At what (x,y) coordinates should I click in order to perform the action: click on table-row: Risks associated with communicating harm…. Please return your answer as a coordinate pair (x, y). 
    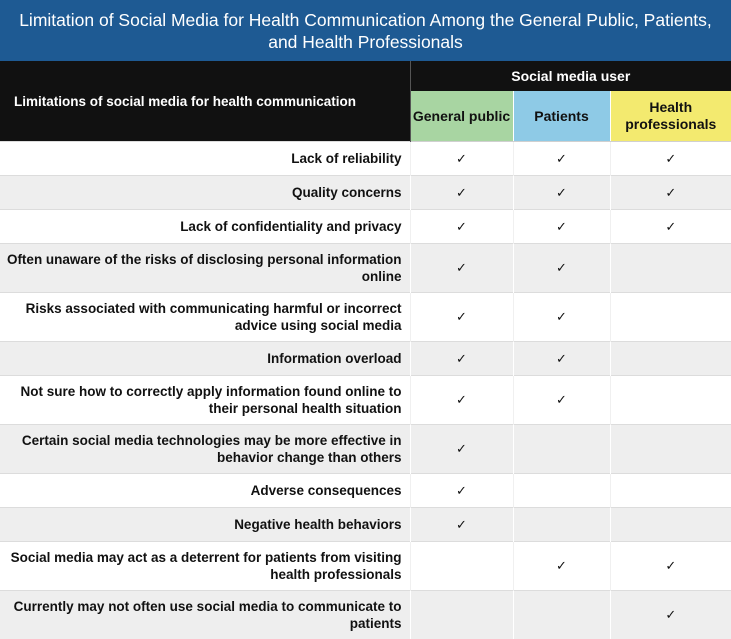
    Looking at the image, I should click on (365, 317).